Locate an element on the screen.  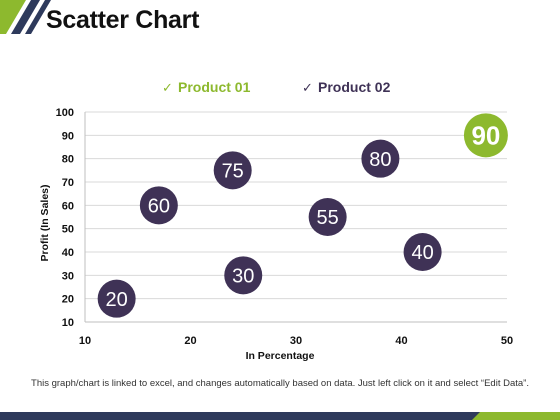
data-point: 90 is located at coordinates (485, 135).